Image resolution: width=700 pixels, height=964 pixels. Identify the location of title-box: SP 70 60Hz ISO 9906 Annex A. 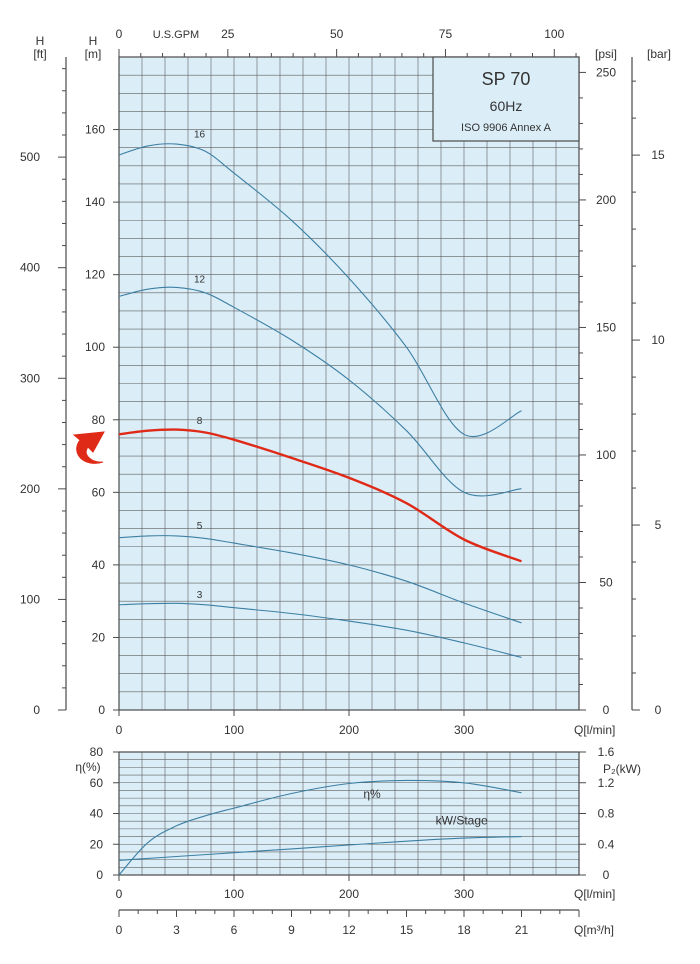
(506, 99).